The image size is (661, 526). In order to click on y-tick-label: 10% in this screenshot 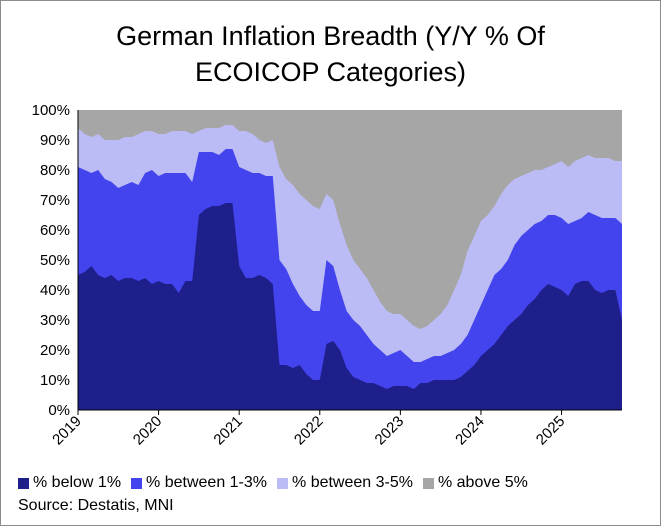, I will do `click(55, 380)`.